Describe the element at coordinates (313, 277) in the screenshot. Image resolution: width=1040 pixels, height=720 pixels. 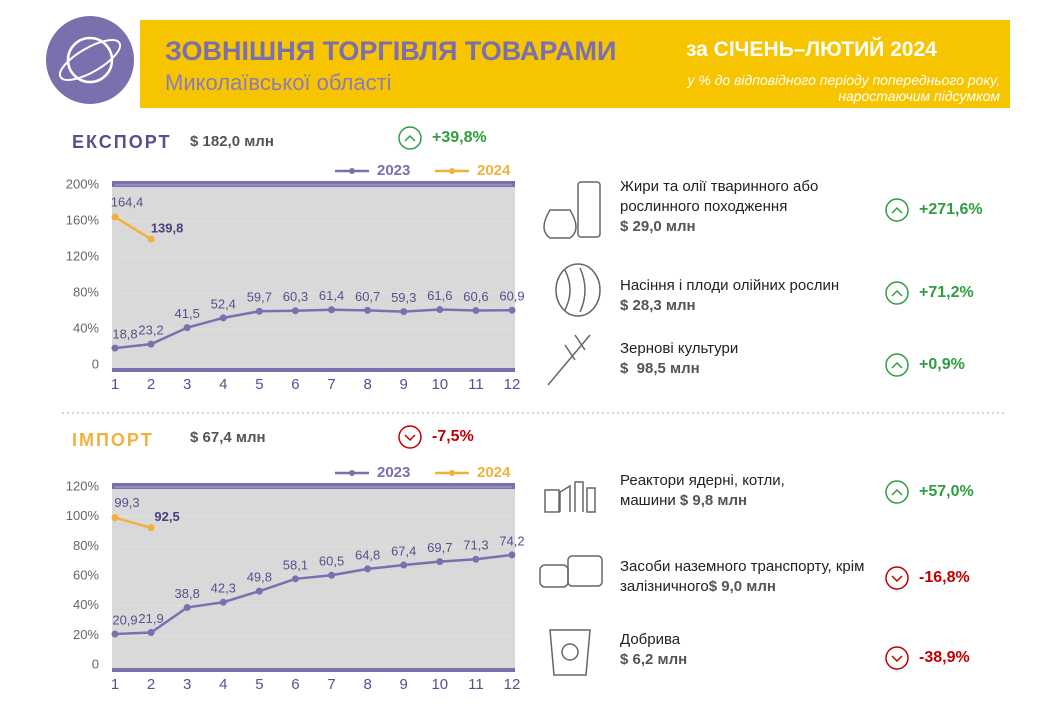
I see `plot-area` at that location.